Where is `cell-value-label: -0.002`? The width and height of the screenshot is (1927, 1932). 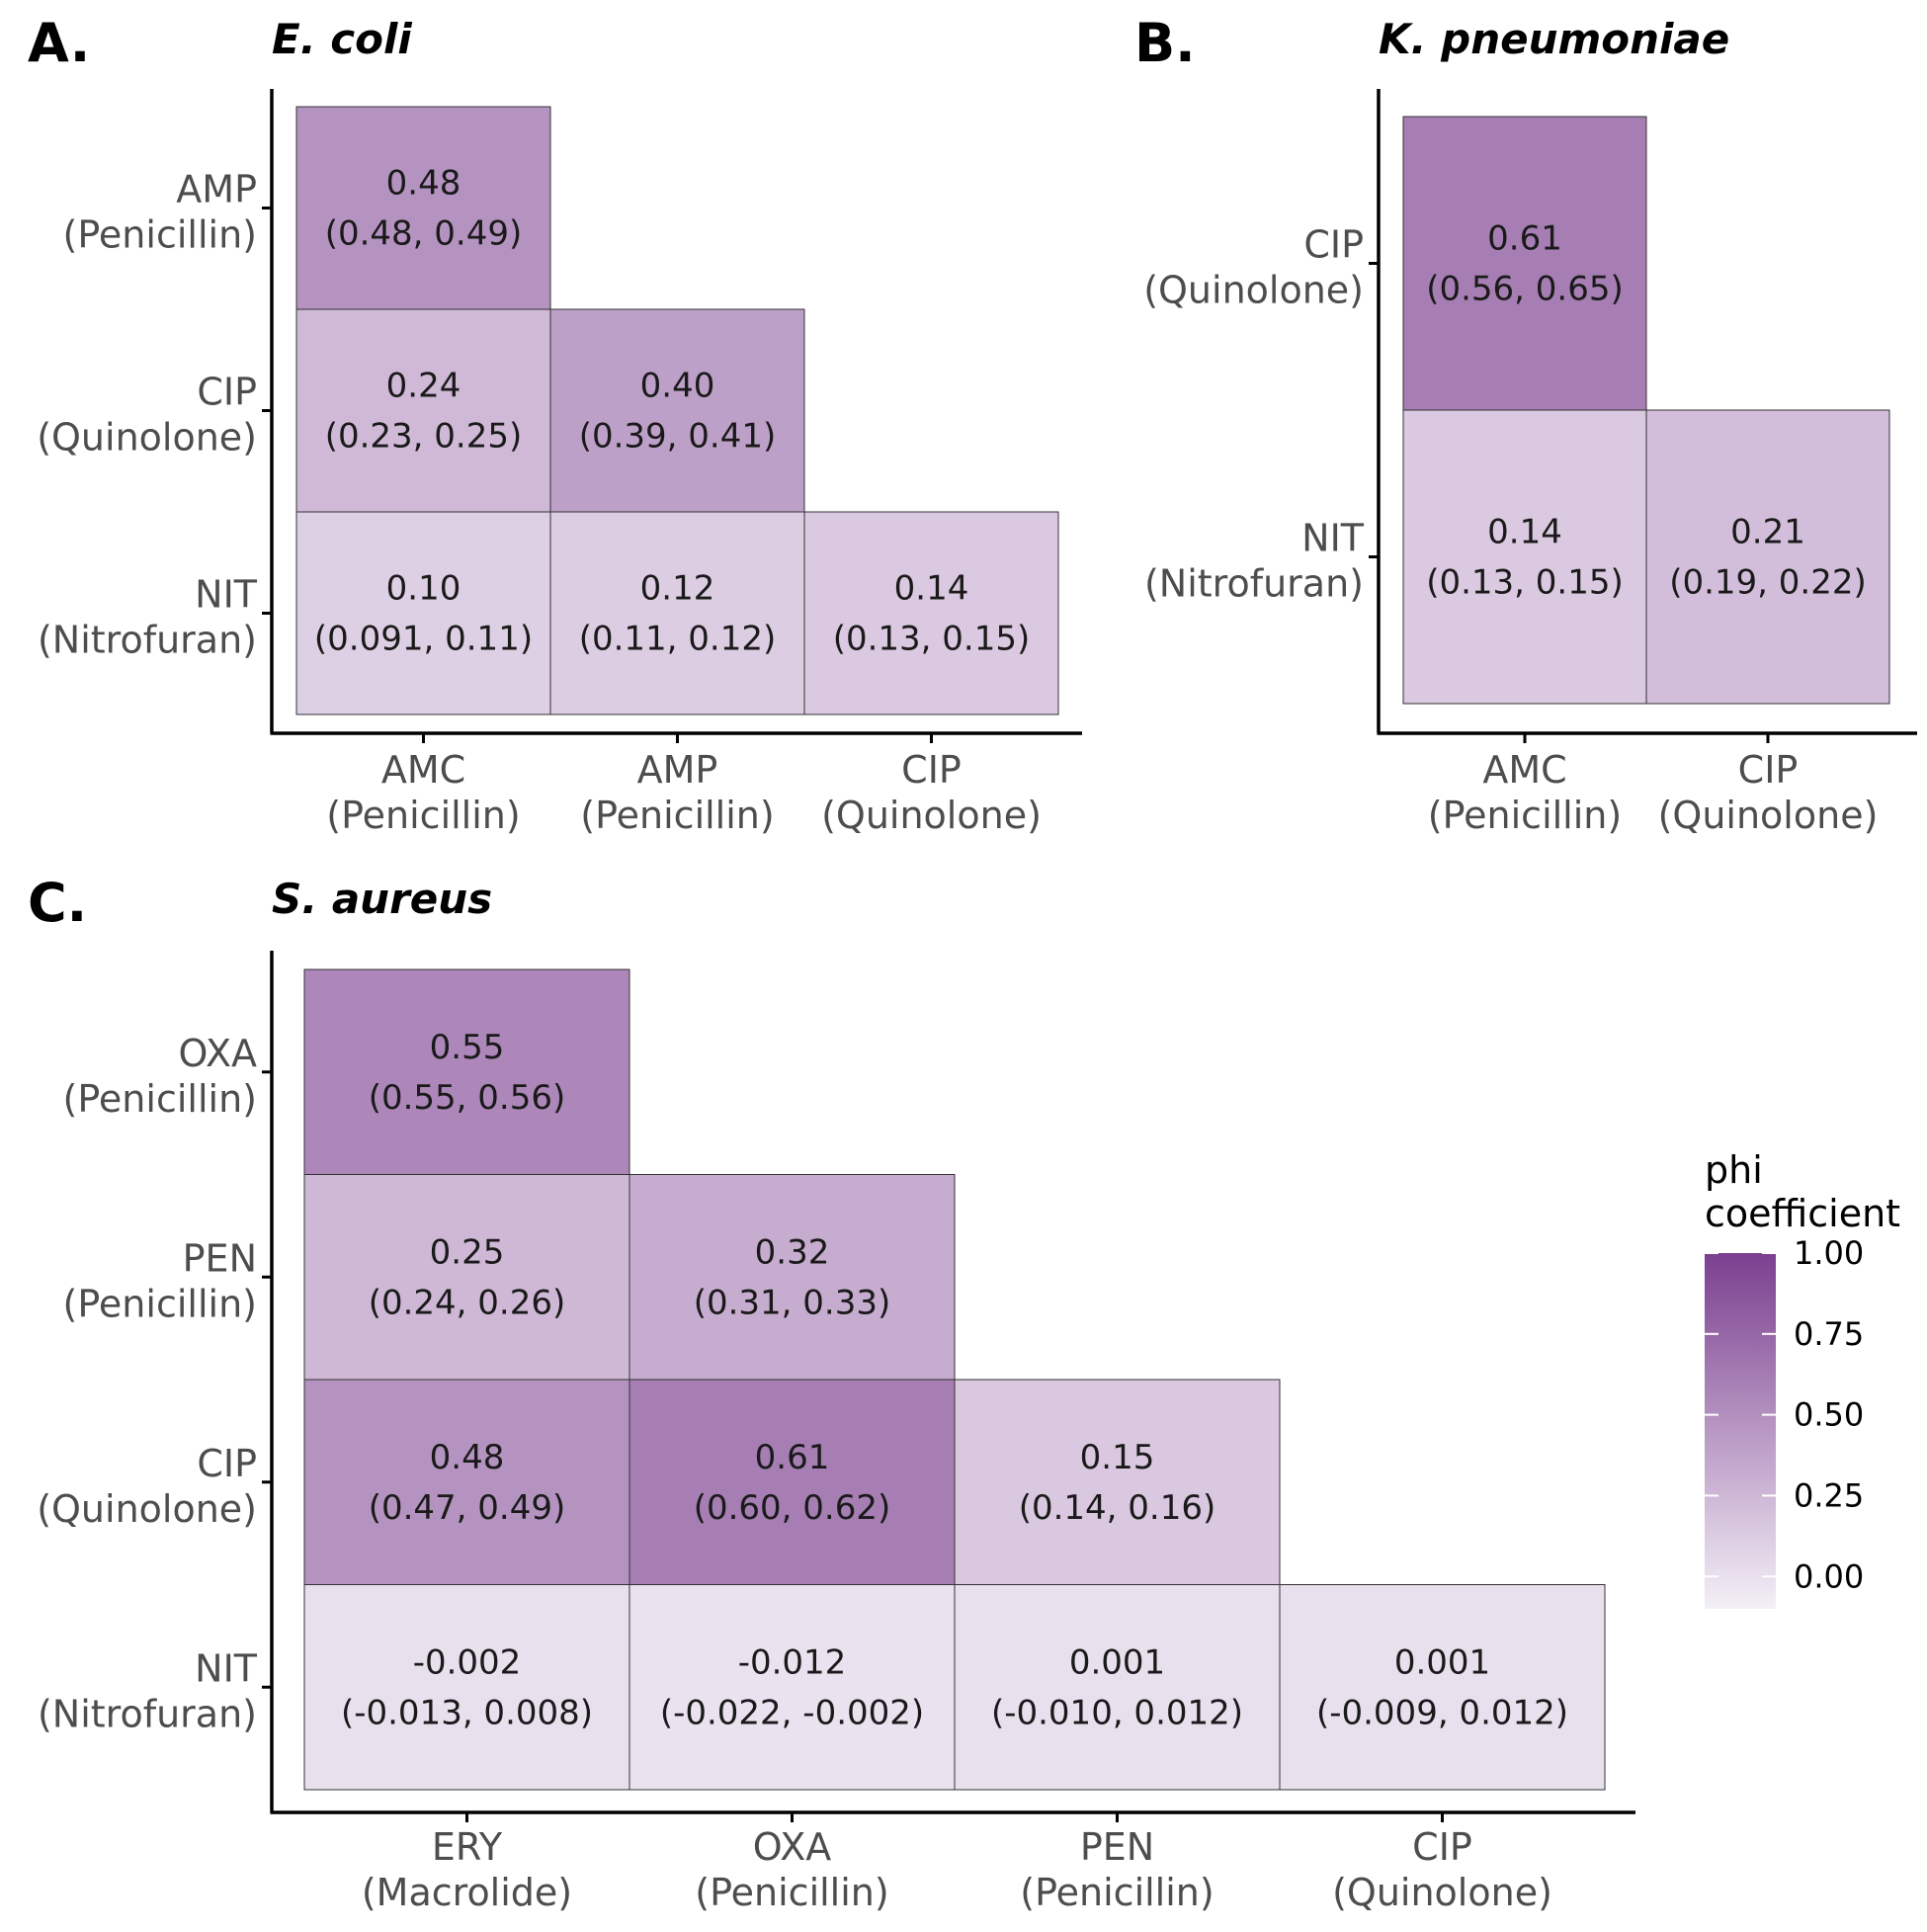
cell-value-label: -0.002 is located at coordinates (468, 1662).